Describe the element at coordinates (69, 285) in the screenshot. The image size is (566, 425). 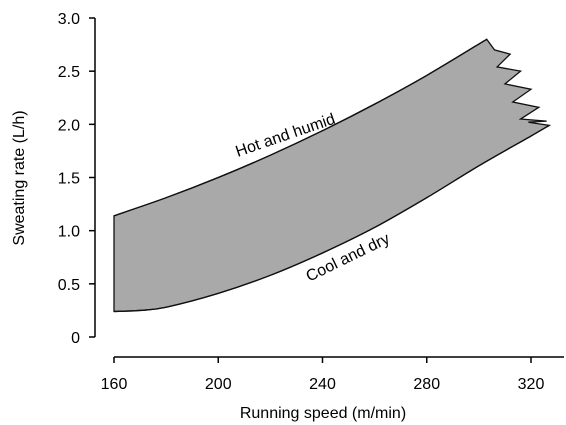
I see `y-tick-label: 0.5` at that location.